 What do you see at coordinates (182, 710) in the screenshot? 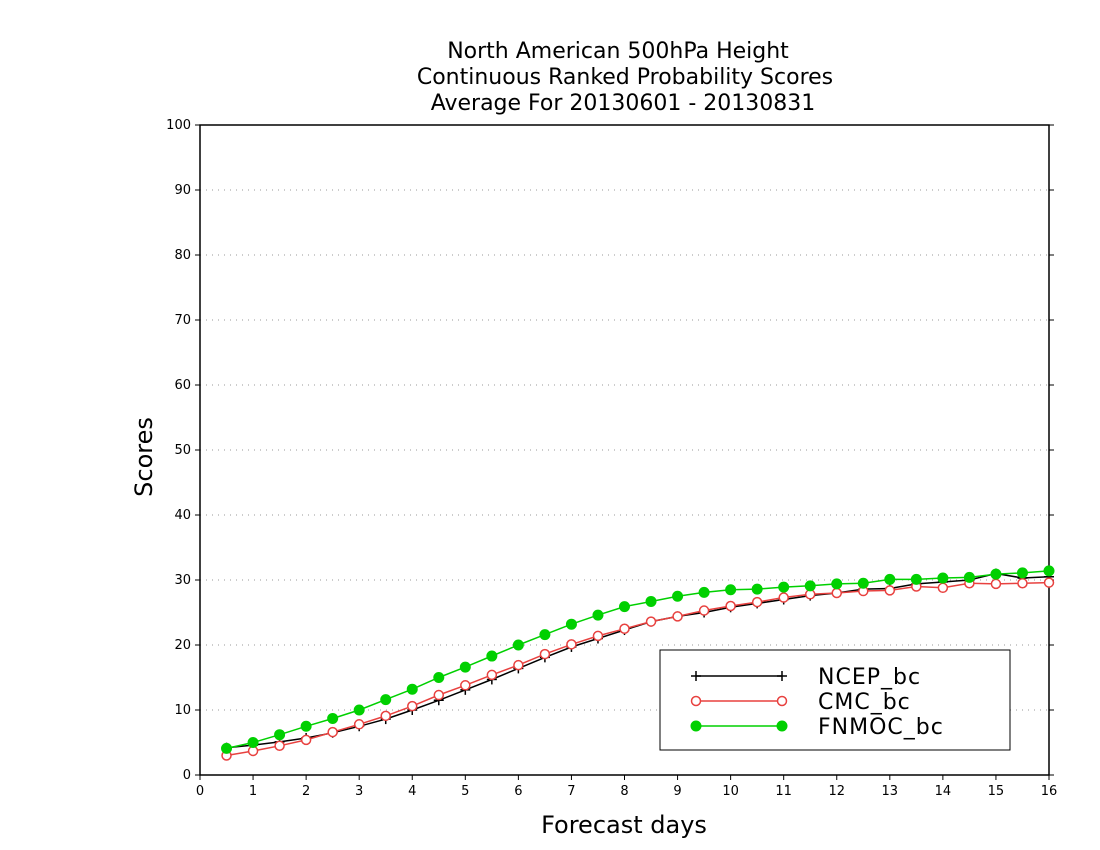
I see `y-tick-label: 10` at bounding box center [182, 710].